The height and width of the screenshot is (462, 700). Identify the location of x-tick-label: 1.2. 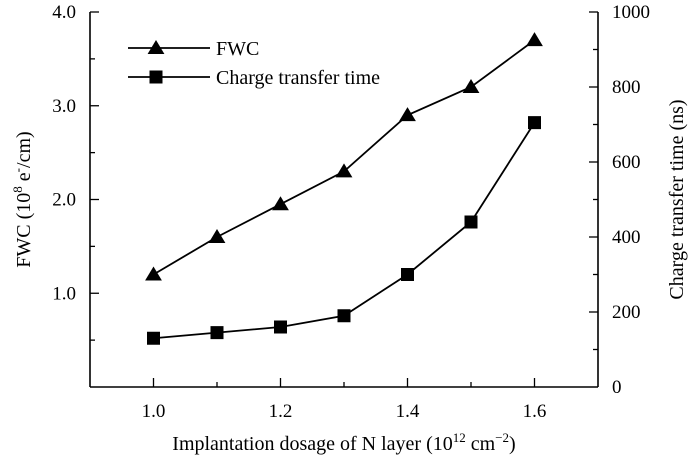
(281, 411).